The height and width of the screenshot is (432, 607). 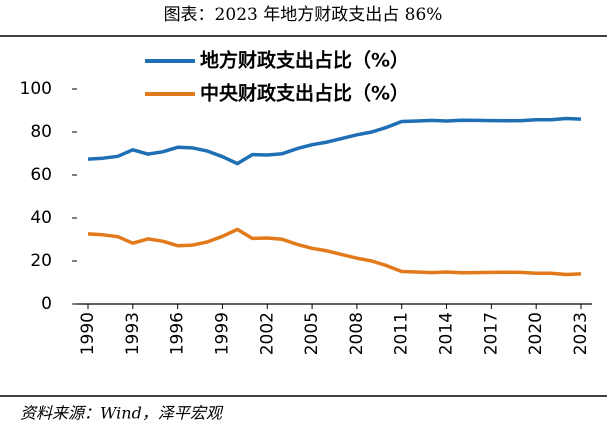 I want to click on x-tick-label: 2011, so click(x=402, y=333).